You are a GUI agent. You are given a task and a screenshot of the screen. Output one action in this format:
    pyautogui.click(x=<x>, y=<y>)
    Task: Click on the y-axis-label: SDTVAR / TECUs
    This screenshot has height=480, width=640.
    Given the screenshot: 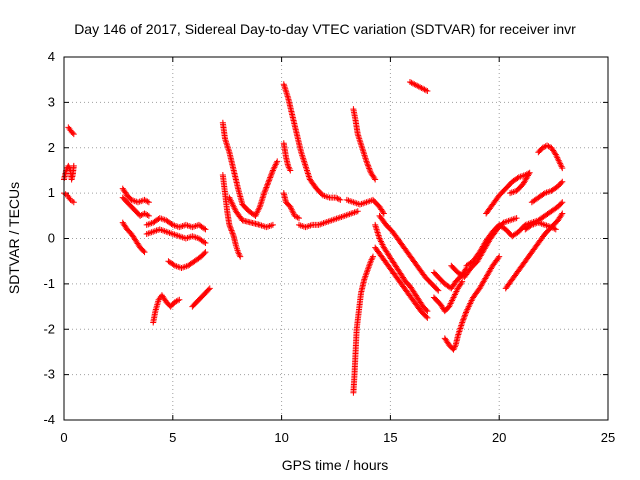 What is the action you would take?
    pyautogui.click(x=14, y=238)
    